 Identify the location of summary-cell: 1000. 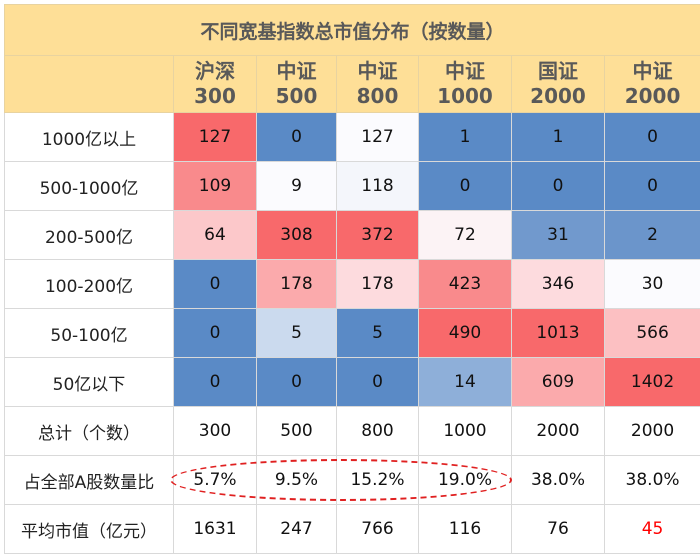
(465, 431).